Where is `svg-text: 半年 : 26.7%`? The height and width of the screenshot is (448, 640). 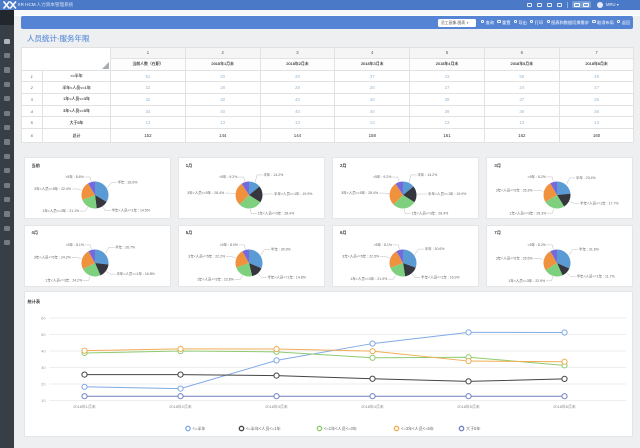 svg-text: 半年 : 26.7% is located at coordinates (125, 246).